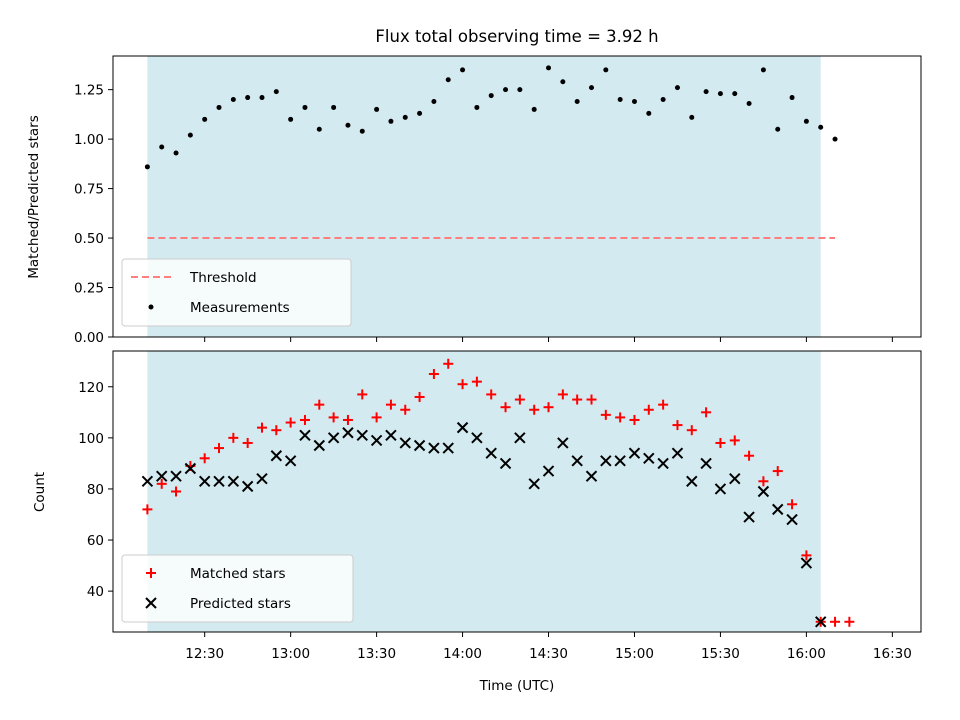 This screenshot has width=960, height=720. Describe the element at coordinates (91, 439) in the screenshot. I see `bottom-y-tick-label: 100` at that location.